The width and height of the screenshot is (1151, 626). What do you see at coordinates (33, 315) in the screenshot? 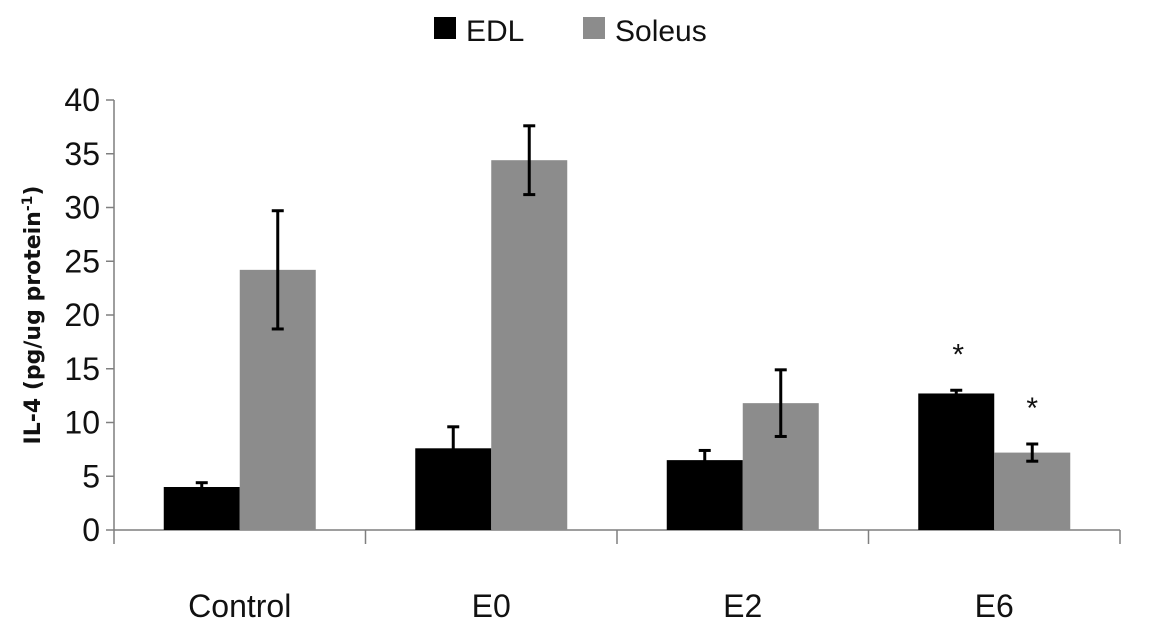
I see `y-axis-label: IL-4 (pg/ug protein-1)` at bounding box center [33, 315].